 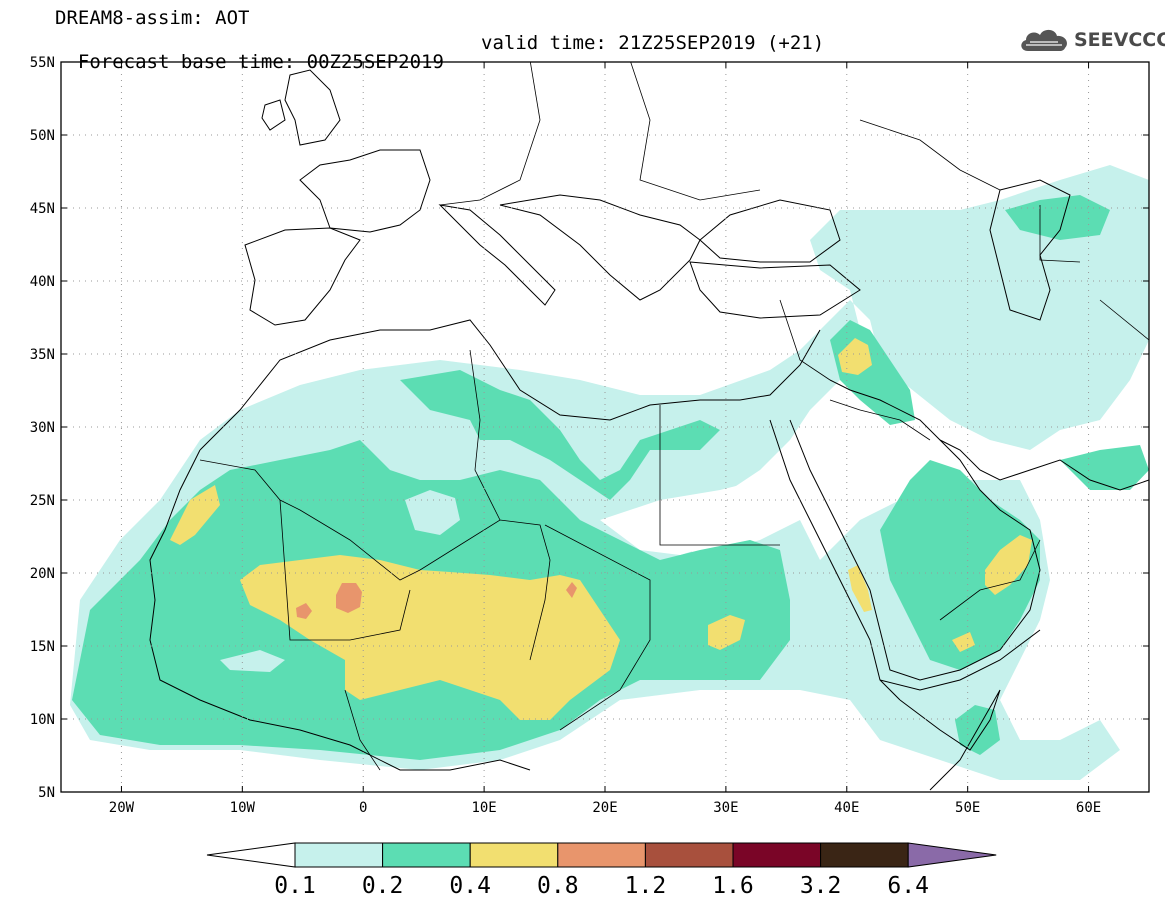 What do you see at coordinates (1044, 465) in the screenshot?
I see `coast-gulf` at bounding box center [1044, 465].